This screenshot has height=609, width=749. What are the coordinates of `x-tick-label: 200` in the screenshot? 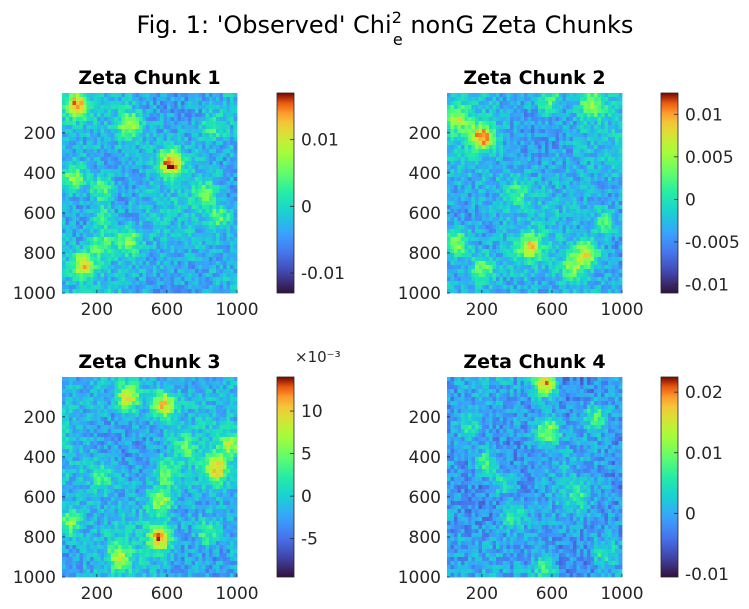 It's located at (97, 310).